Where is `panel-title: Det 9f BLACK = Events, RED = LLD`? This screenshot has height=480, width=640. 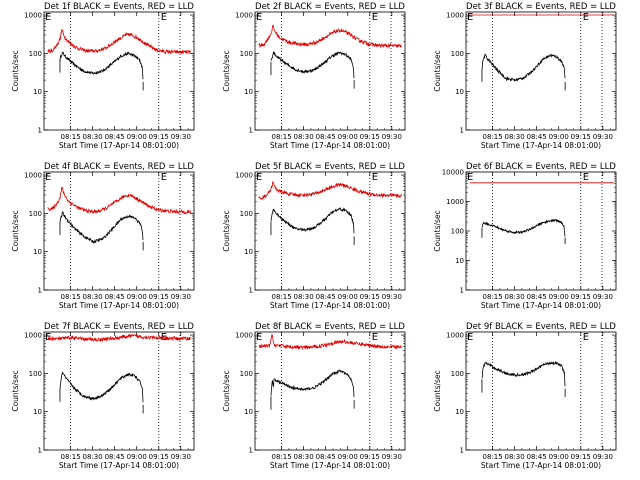
panel-title: Det 9f BLACK = Events, RED = LLD is located at coordinates (541, 327).